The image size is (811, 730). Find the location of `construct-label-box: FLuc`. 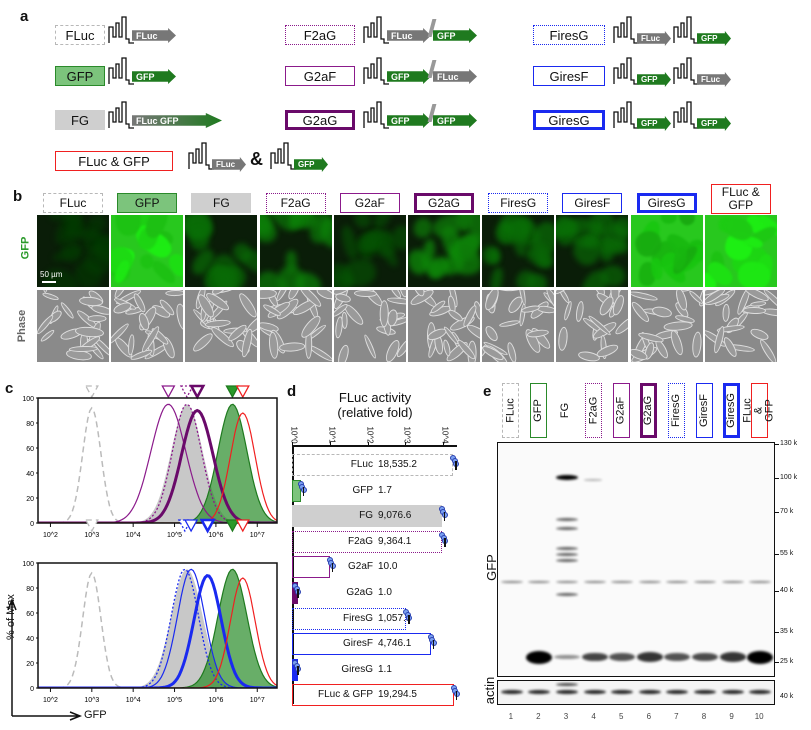

construct-label-box: FLuc is located at coordinates (80, 35).